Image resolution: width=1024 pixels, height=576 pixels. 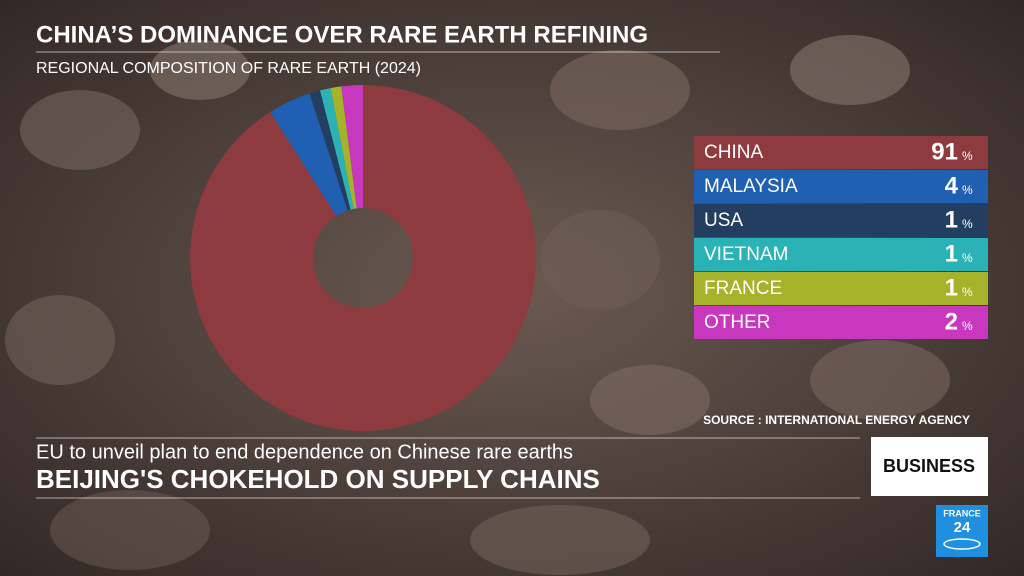 What do you see at coordinates (751, 186) in the screenshot?
I see `legend-label: MALAYSIA` at bounding box center [751, 186].